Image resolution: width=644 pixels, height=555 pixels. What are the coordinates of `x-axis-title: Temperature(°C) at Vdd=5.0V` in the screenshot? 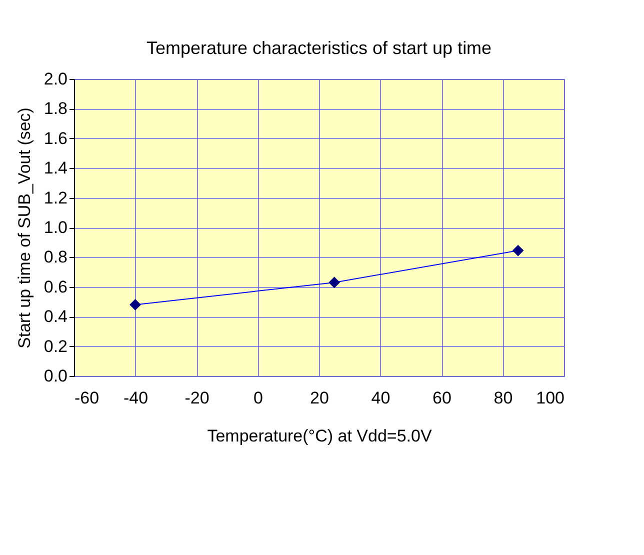 It's located at (319, 436).